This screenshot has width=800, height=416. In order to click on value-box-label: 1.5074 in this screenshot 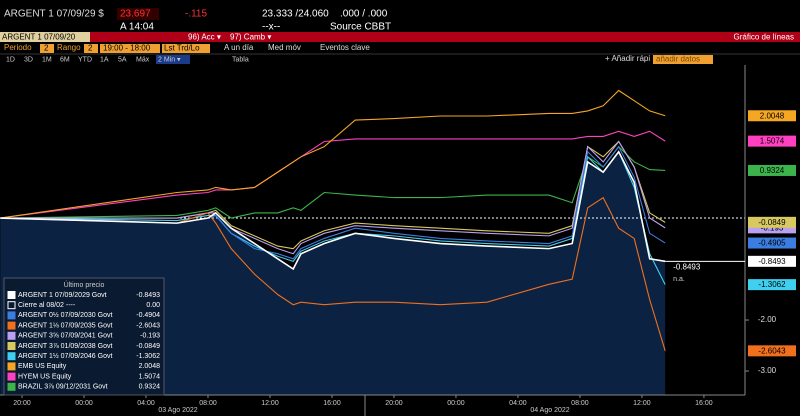, I will do `click(772, 141)`.